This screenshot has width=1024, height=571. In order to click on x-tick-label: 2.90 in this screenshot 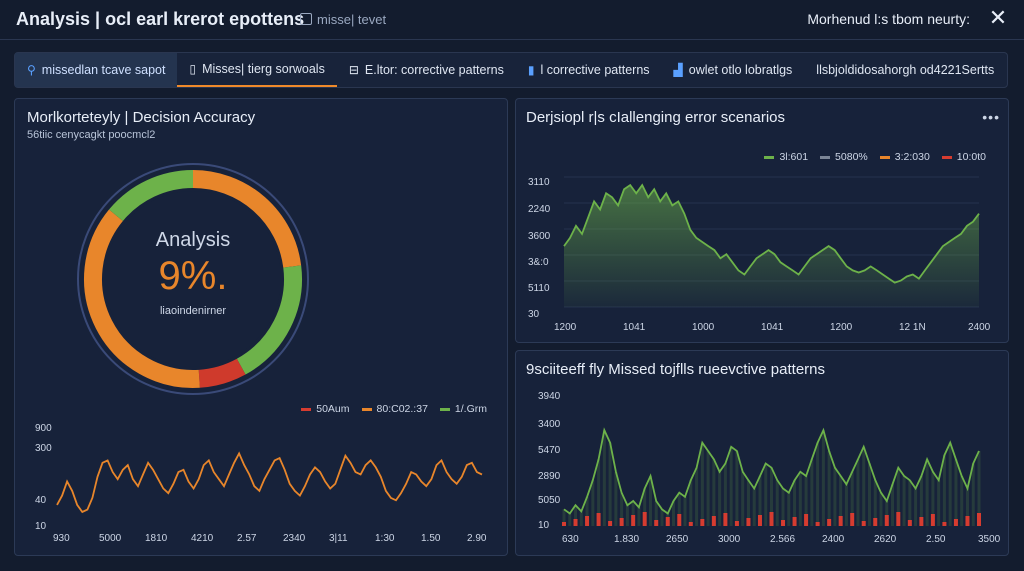, I will do `click(477, 538)`.